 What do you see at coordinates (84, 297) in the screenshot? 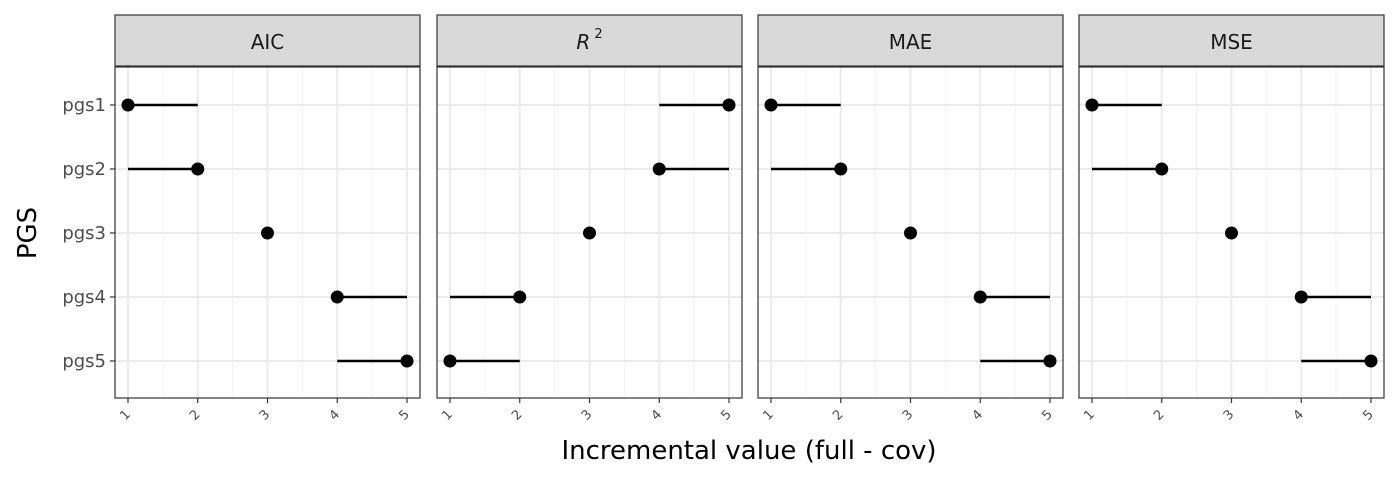
I see `y-tick-label: pgs4` at bounding box center [84, 297].